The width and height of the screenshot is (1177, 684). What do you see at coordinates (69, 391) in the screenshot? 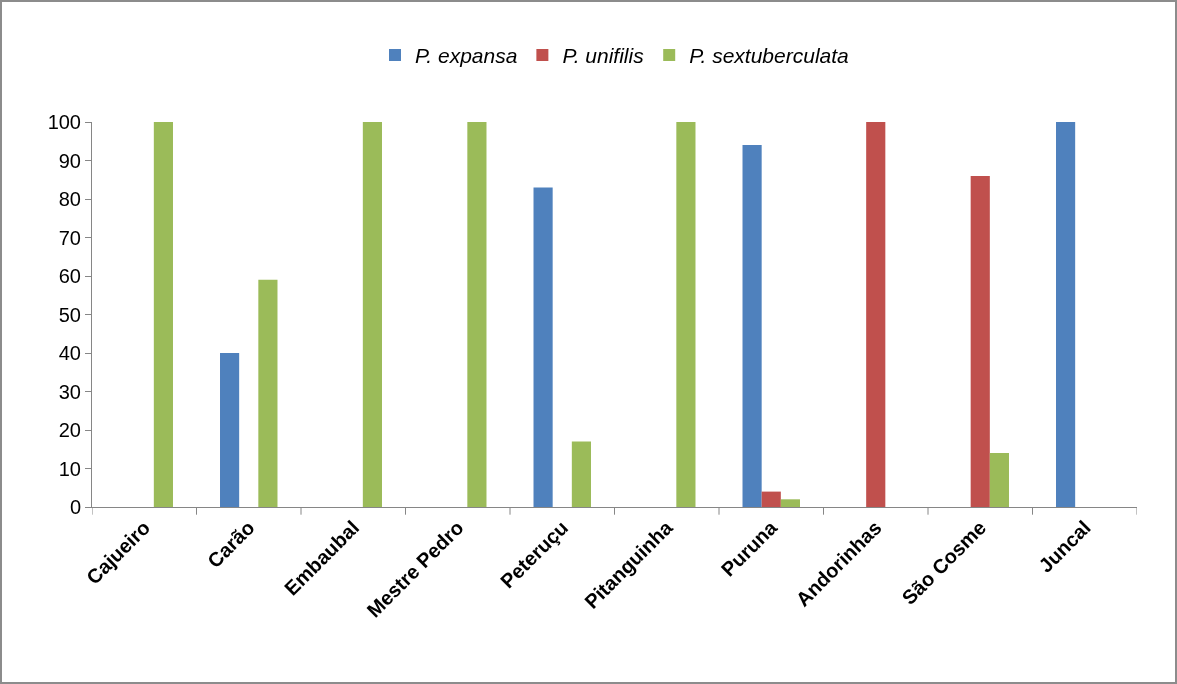
I see `y-tick-label: 30` at bounding box center [69, 391].